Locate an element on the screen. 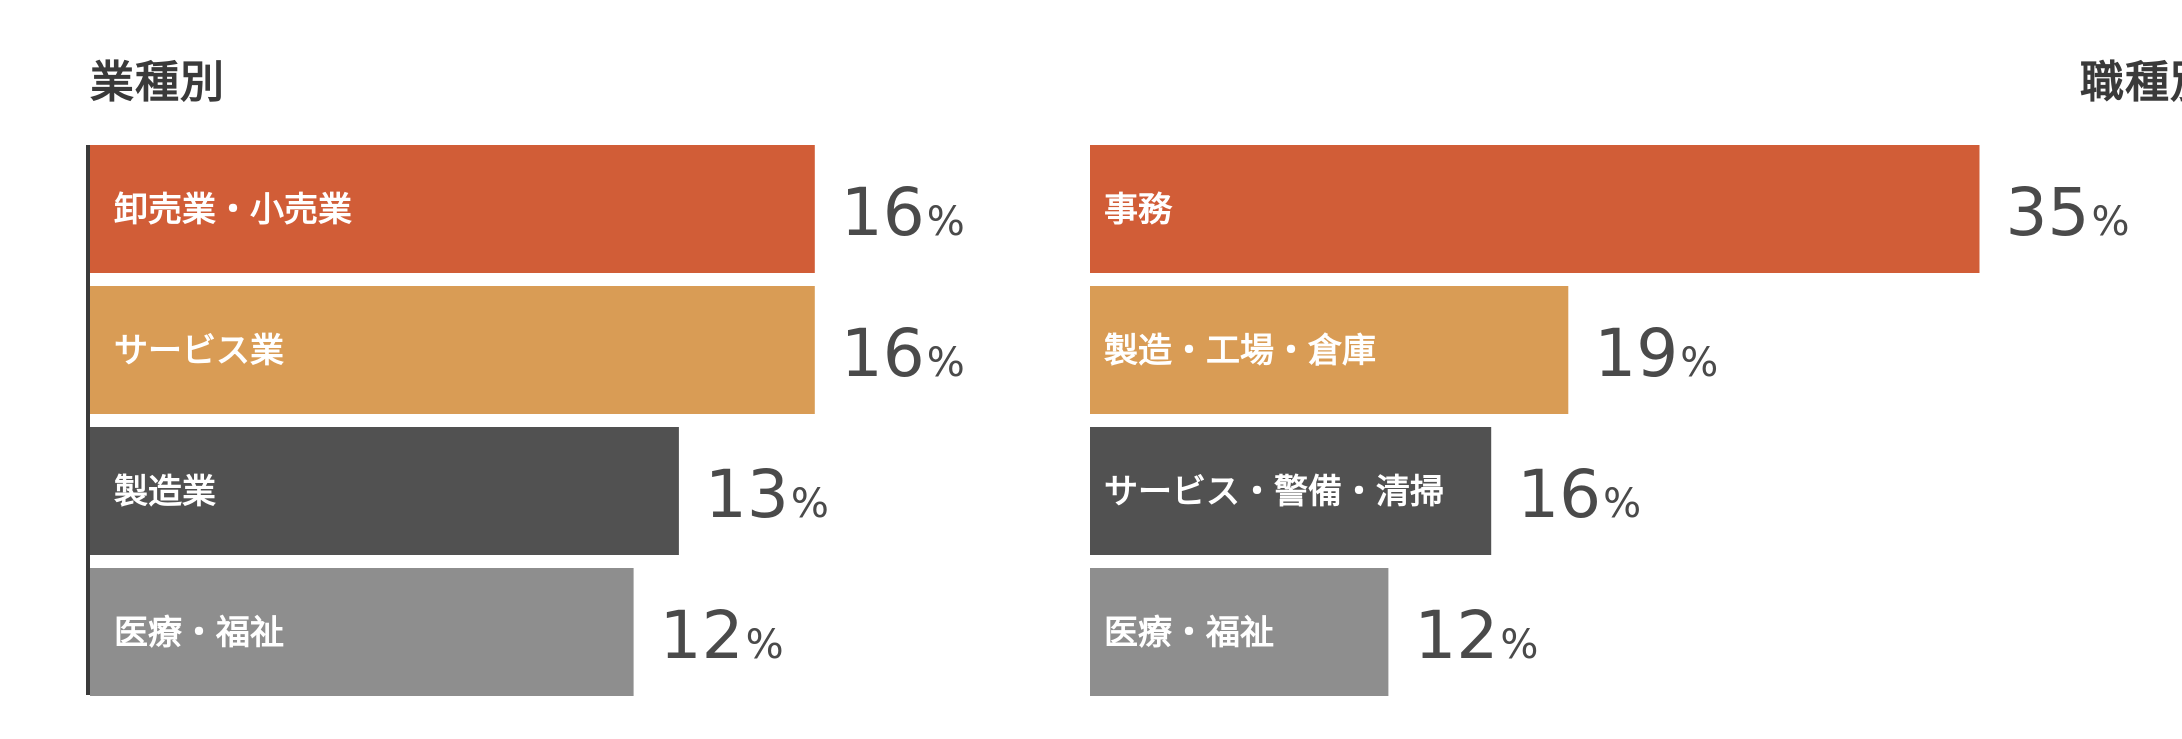 This screenshot has height=739, width=2182. bar-value-label: 13% is located at coordinates (767, 494).